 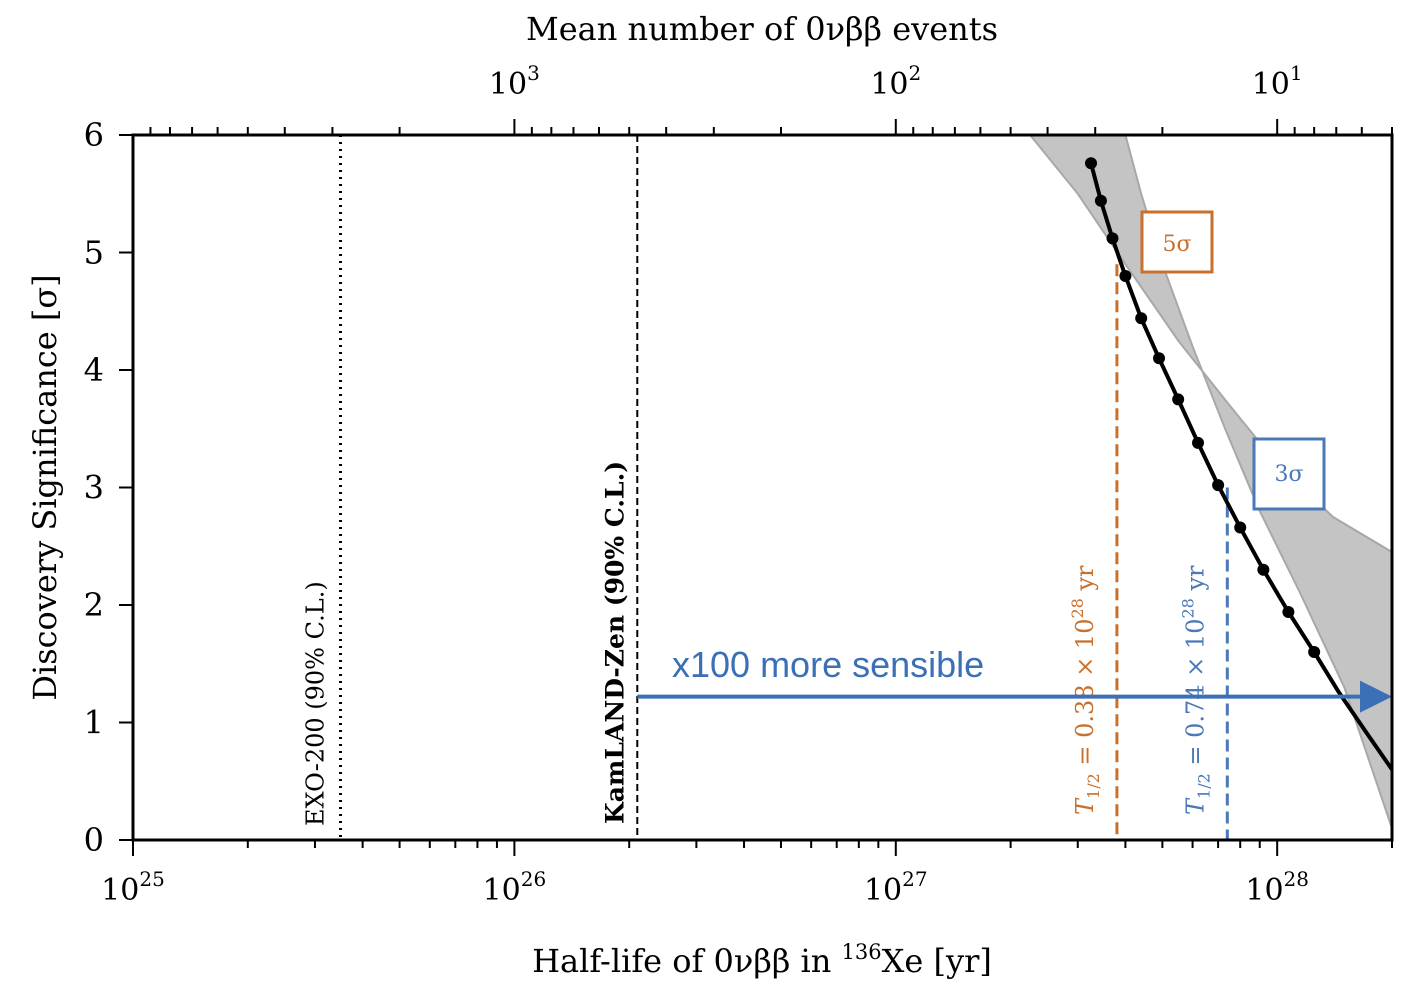 I want to click on y-tick-label-5: 5, so click(x=94, y=253).